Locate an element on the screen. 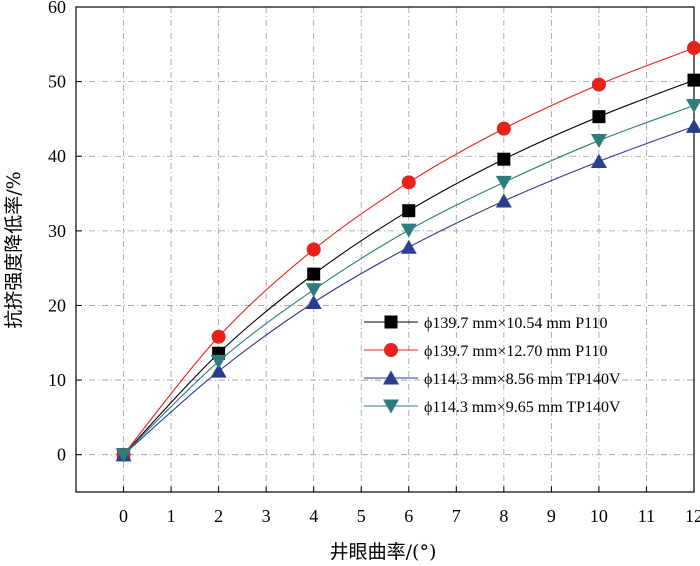  y-tick-label: 10 is located at coordinates (57, 380).